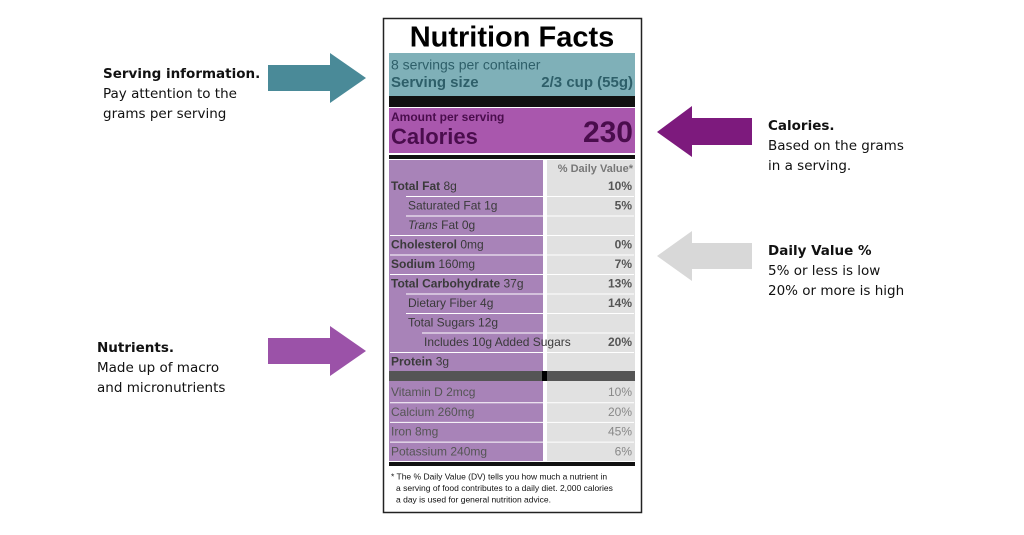  What do you see at coordinates (411, 362) in the screenshot?
I see `nutrient-name: Protein` at bounding box center [411, 362].